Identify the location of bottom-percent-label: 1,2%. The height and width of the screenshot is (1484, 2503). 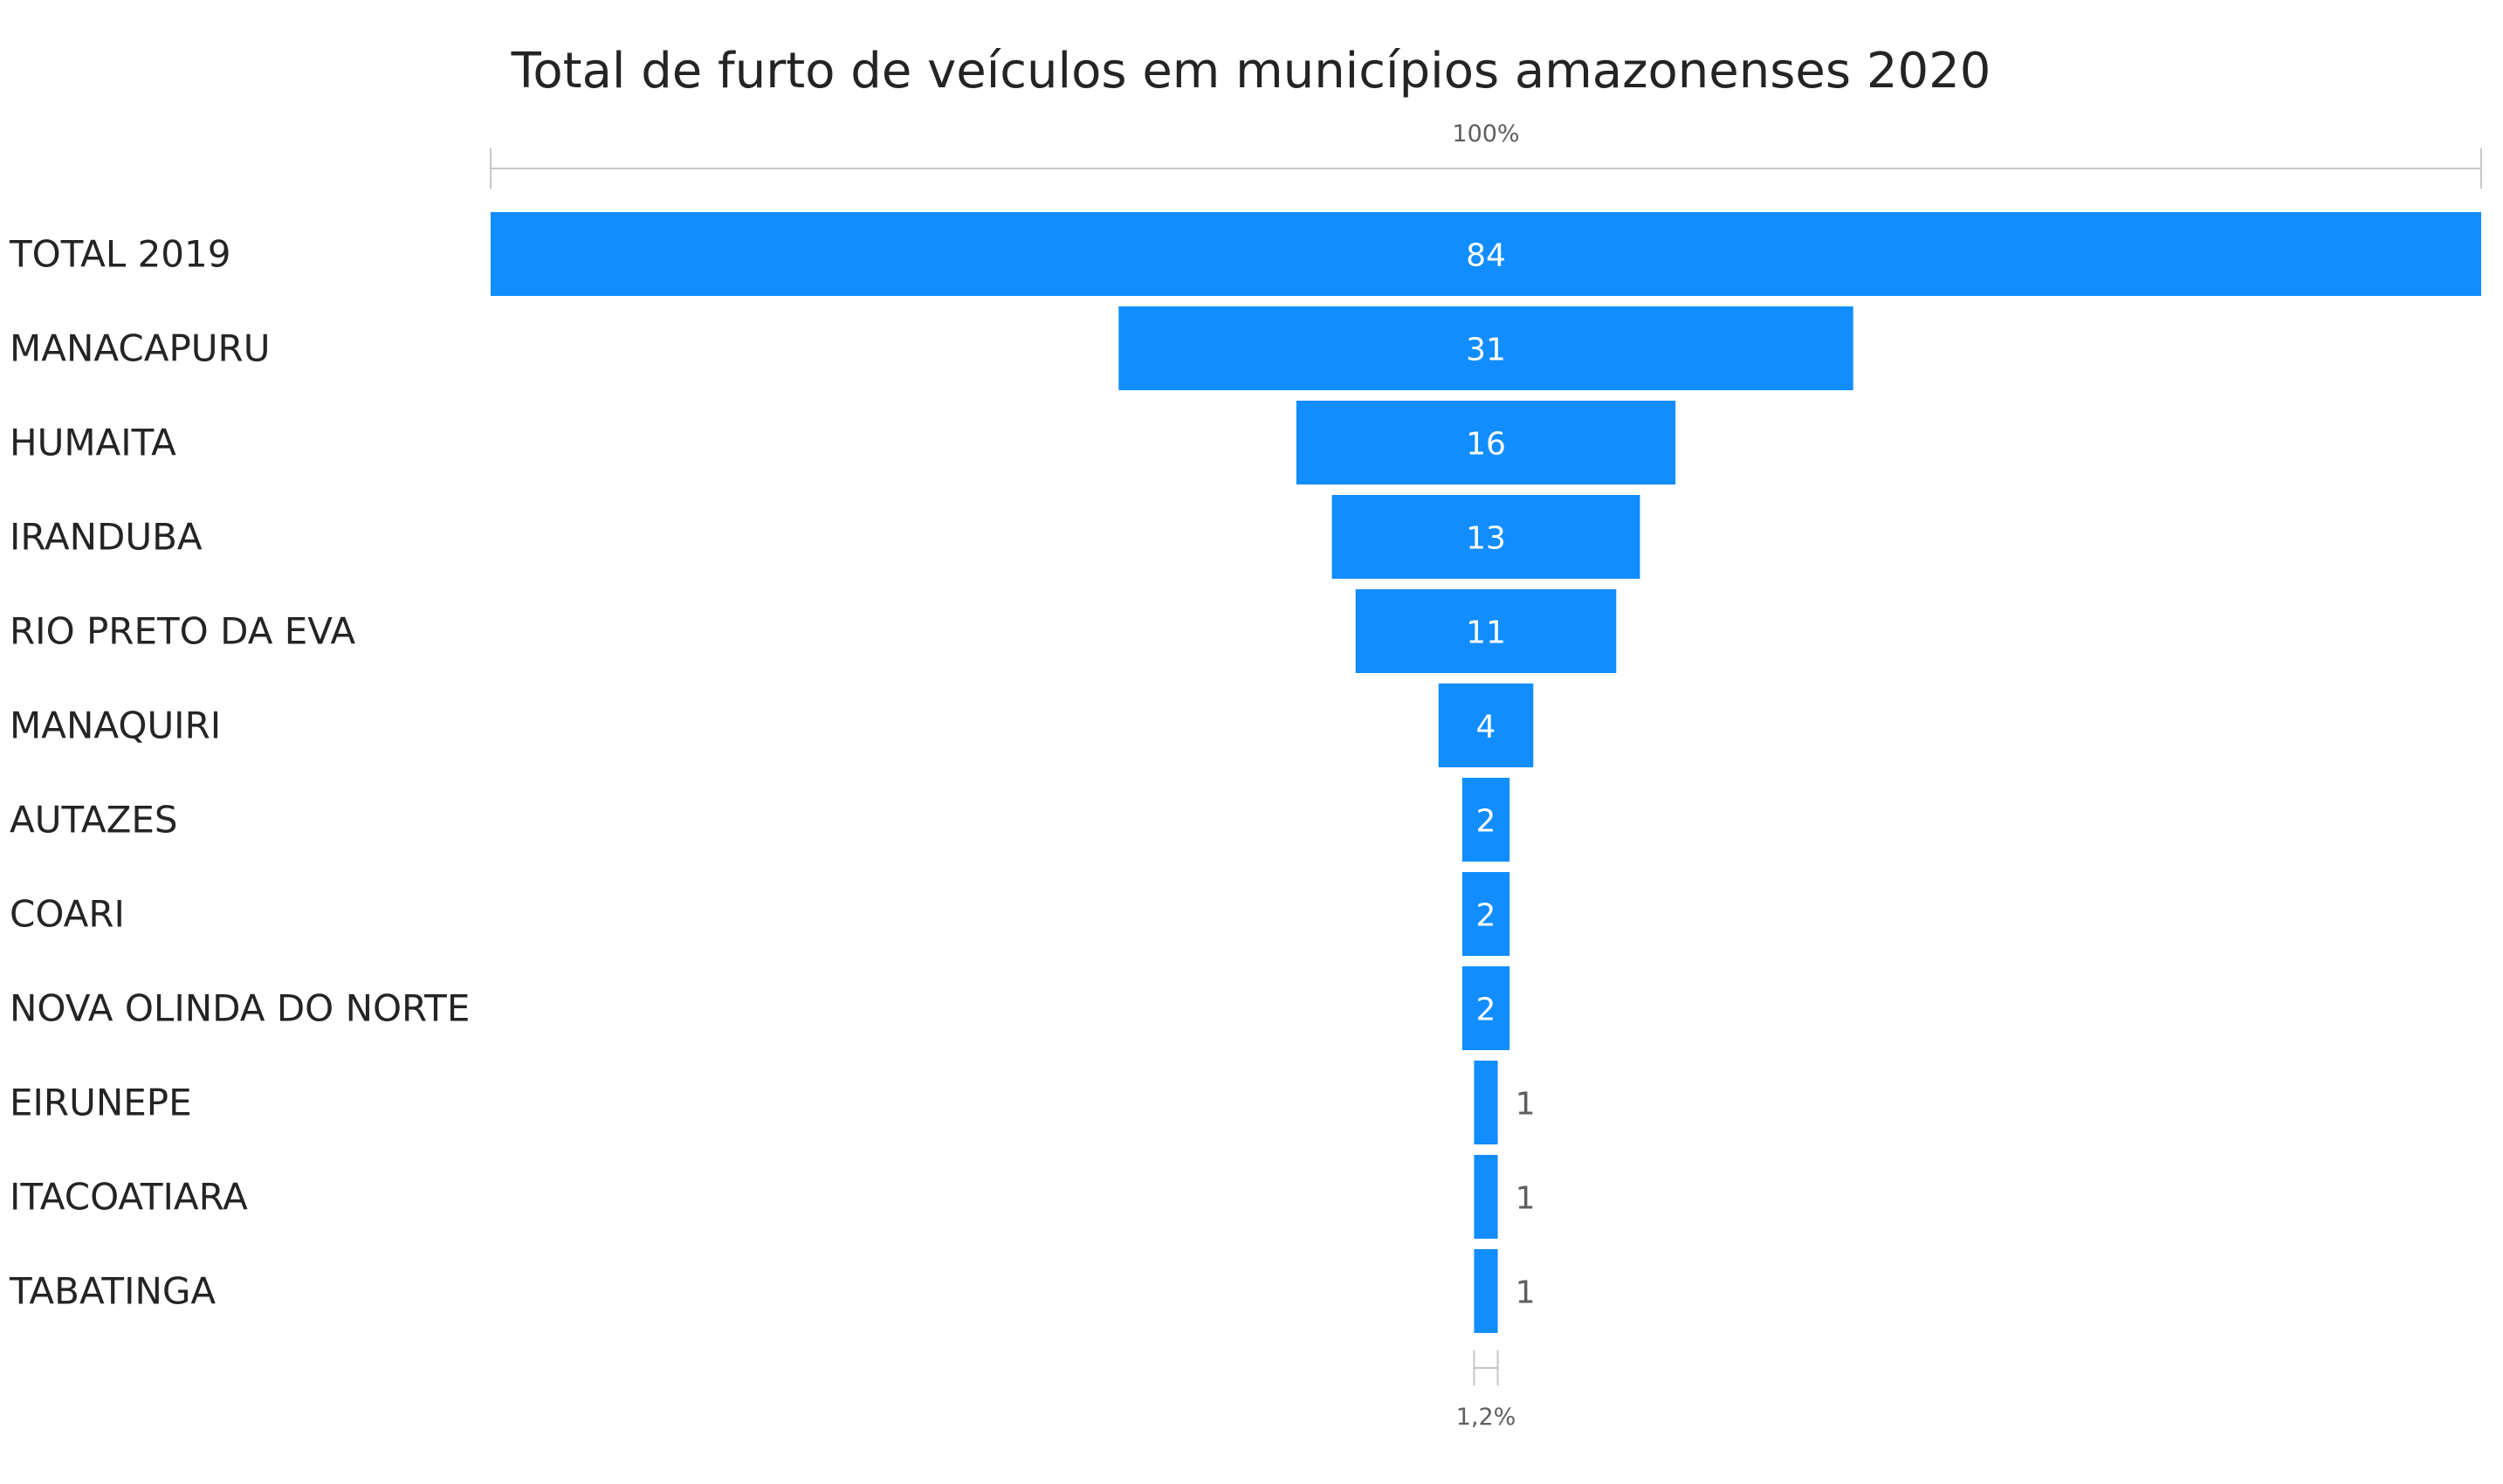
(1486, 1418).